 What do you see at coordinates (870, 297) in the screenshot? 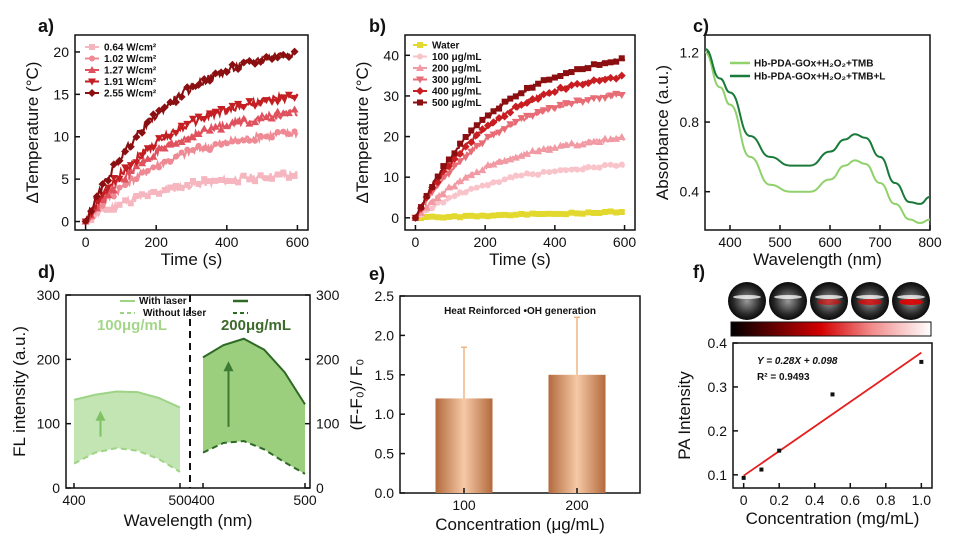
I see `pa-highlight` at bounding box center [870, 297].